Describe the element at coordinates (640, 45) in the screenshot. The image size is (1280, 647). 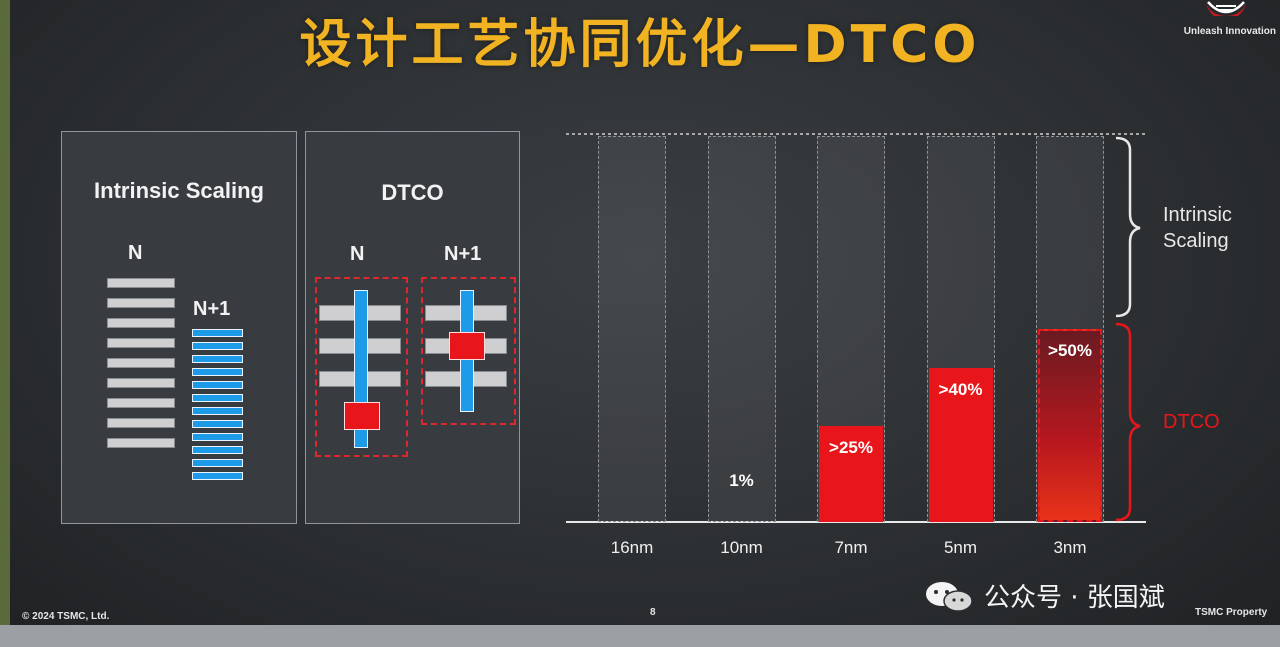
I see `slide-title: 设计工艺协同优化—DTCO` at that location.